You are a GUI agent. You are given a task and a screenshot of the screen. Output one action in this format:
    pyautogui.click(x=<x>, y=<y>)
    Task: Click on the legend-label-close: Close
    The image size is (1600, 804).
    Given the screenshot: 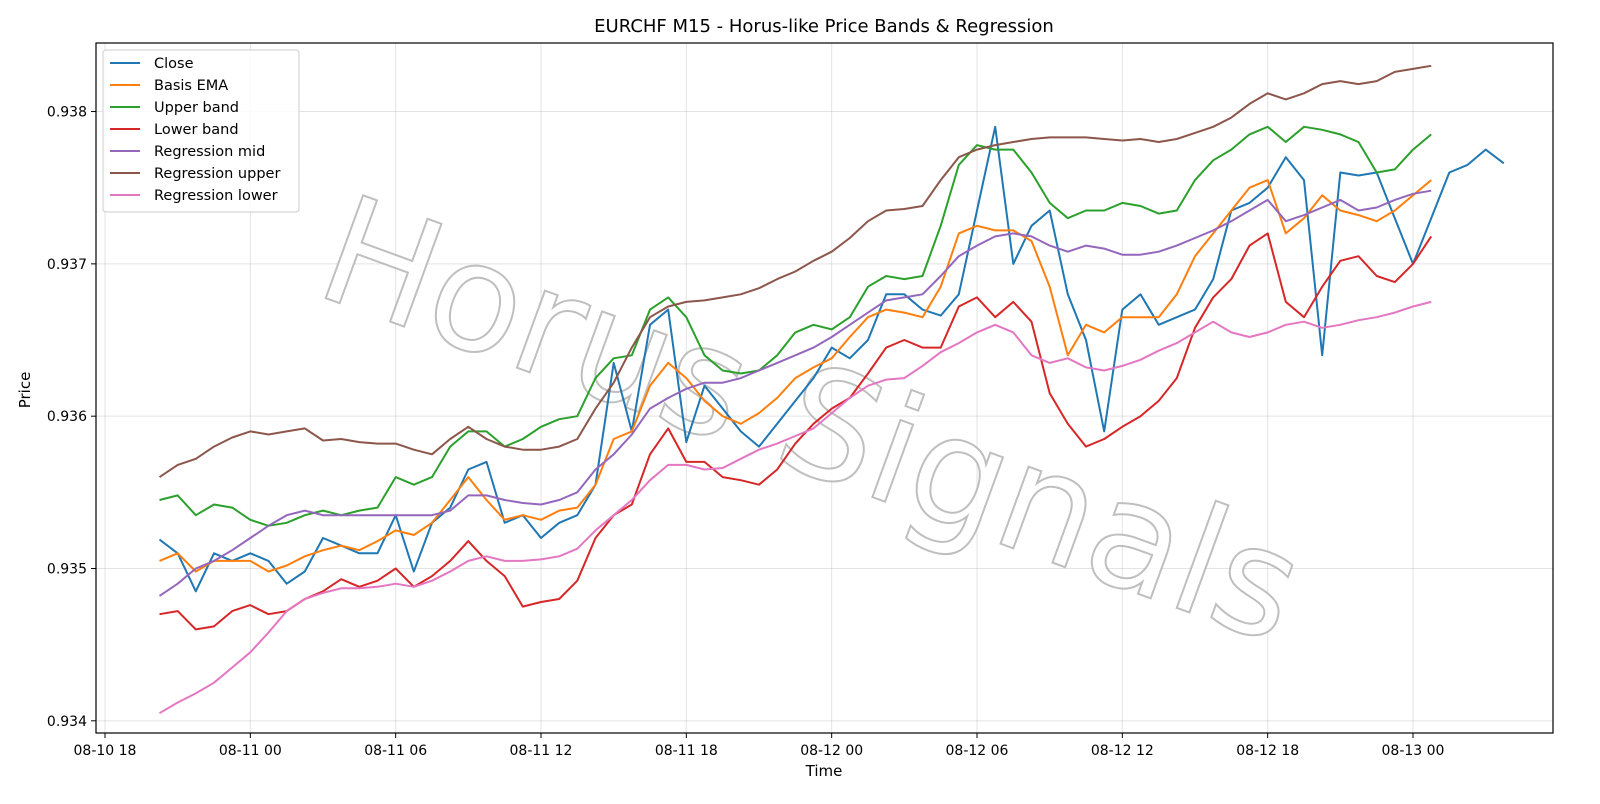 What is the action you would take?
    pyautogui.click(x=174, y=64)
    